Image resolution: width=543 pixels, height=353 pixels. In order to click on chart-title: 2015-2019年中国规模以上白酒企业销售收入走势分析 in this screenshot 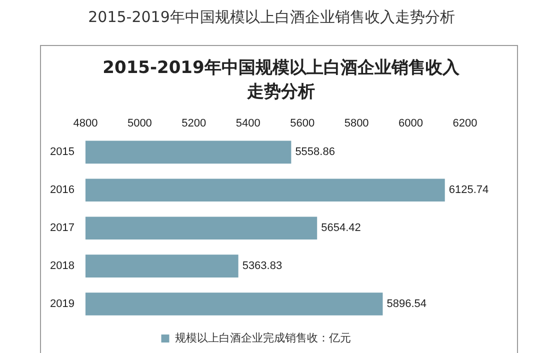, I will do `click(271, 17)`.